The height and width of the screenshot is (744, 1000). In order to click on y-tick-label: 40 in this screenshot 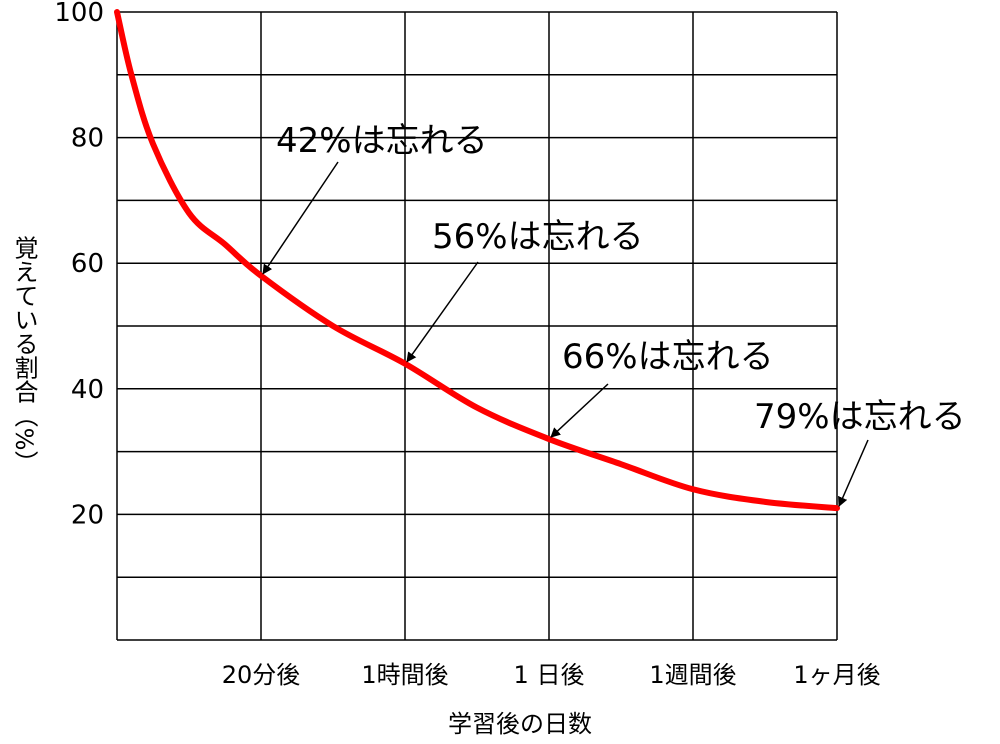, I will do `click(87, 390)`.